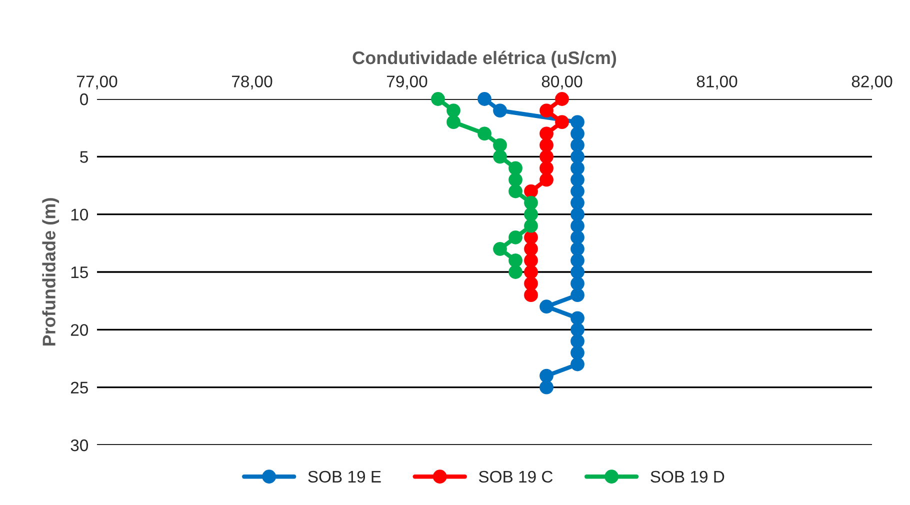  I want to click on x-tick-label: 81,00, so click(717, 83).